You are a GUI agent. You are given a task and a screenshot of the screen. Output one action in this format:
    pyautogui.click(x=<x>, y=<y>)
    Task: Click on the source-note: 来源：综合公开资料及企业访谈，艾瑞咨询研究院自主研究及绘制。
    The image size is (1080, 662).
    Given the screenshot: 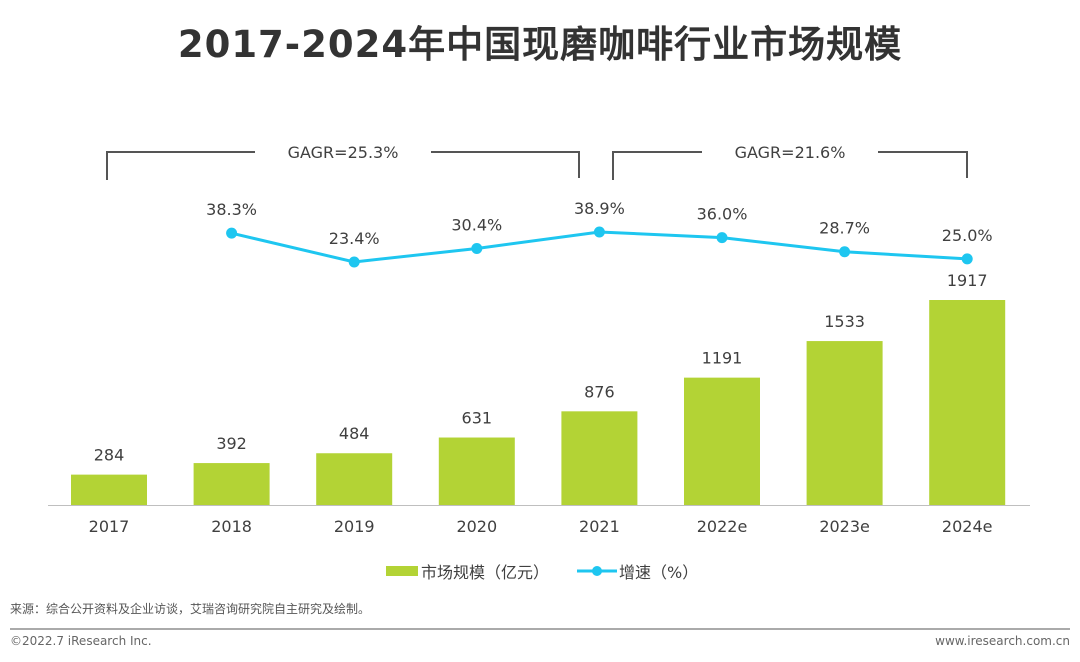 What is the action you would take?
    pyautogui.click(x=190, y=609)
    